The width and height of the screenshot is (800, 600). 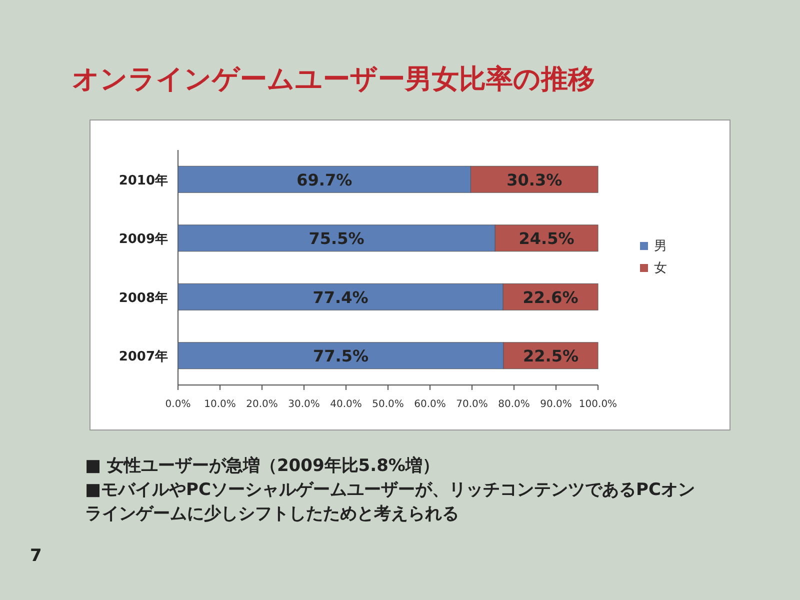 I want to click on x-tick-label: 10.0%, so click(x=220, y=404).